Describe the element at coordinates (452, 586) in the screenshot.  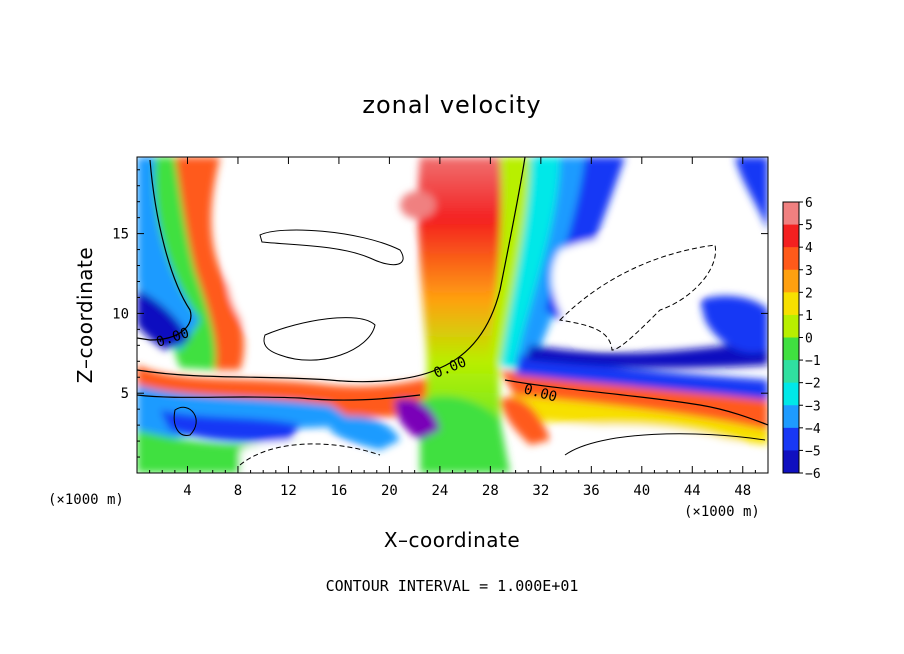
I see `contour-interval-note: CONTOUR INTERVAL = 1.000E+01` at that location.